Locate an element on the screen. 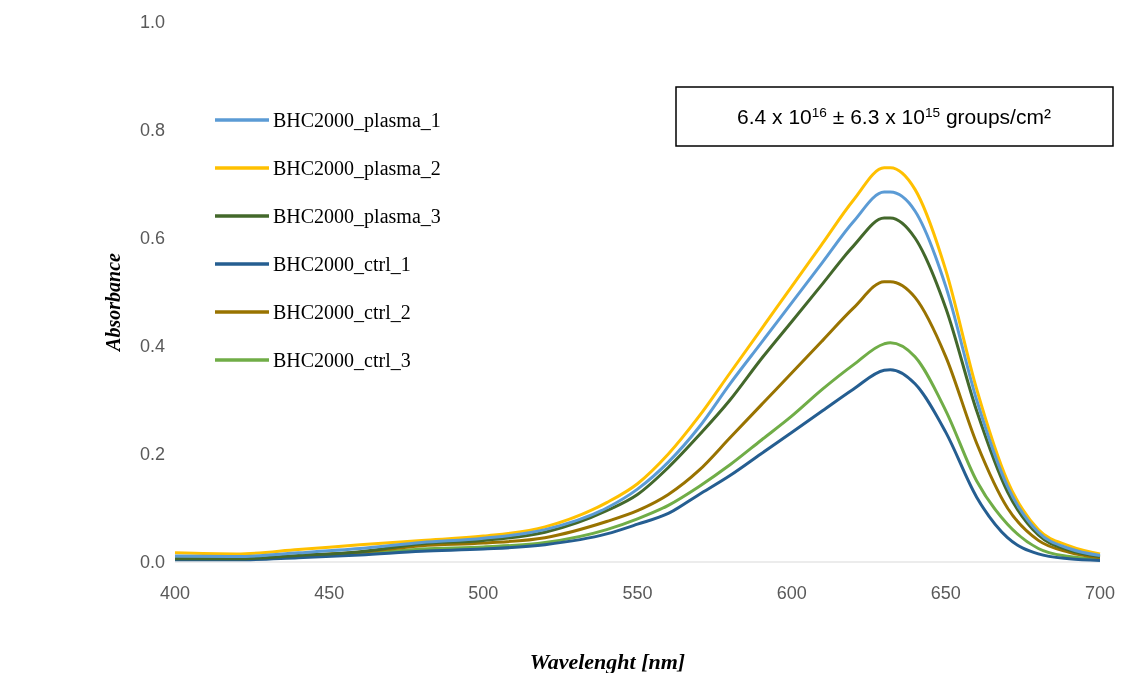 The height and width of the screenshot is (673, 1123). x-tick-label: 650 is located at coordinates (945, 593).